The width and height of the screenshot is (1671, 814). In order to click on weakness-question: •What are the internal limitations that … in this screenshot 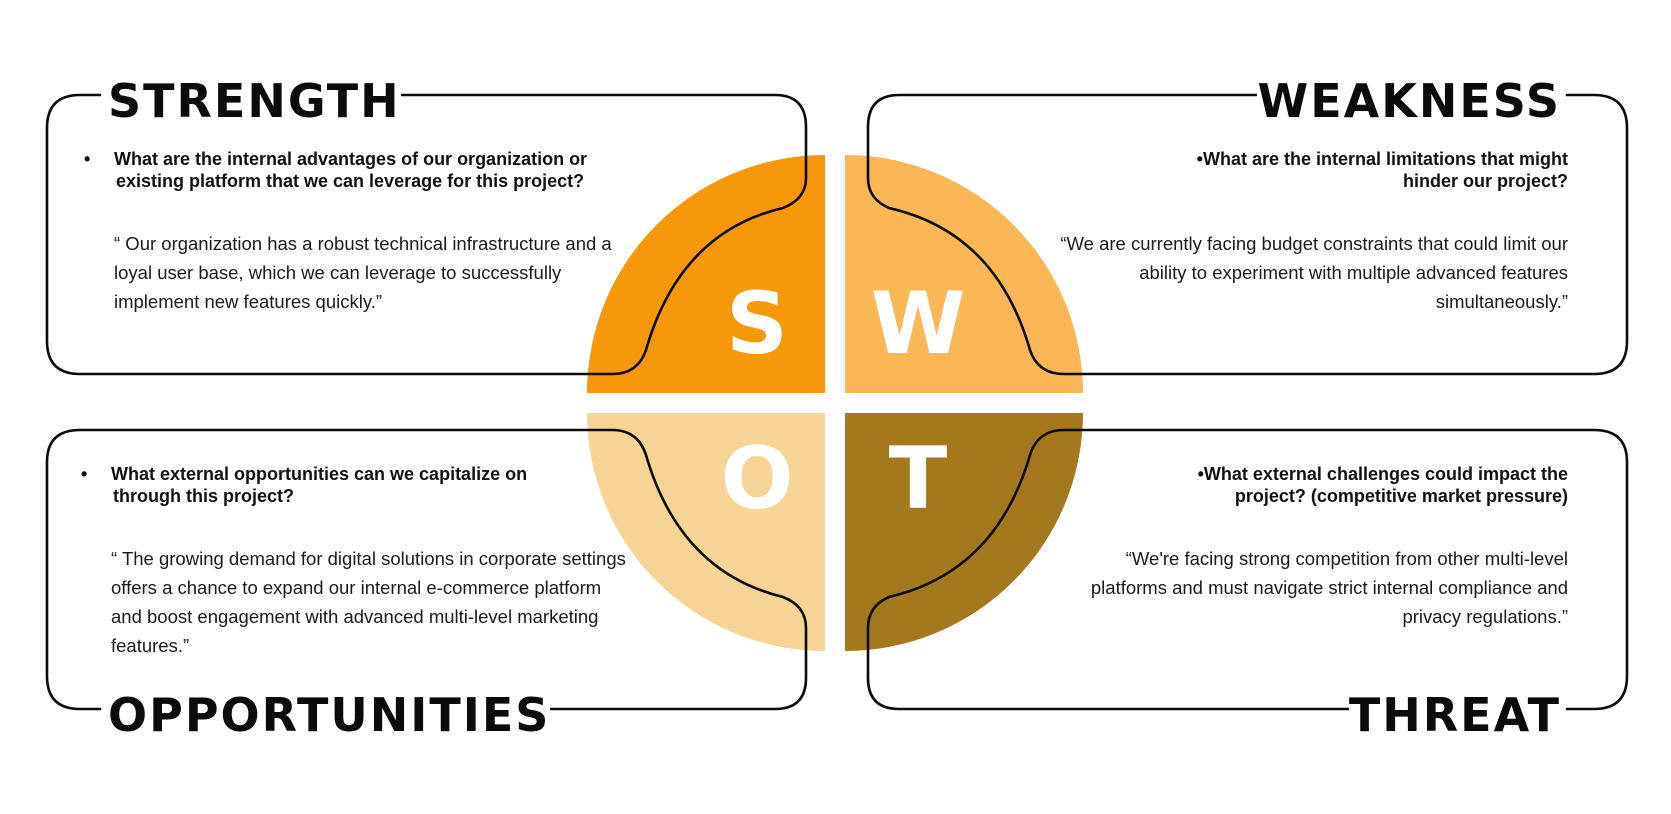, I will do `click(1353, 170)`.